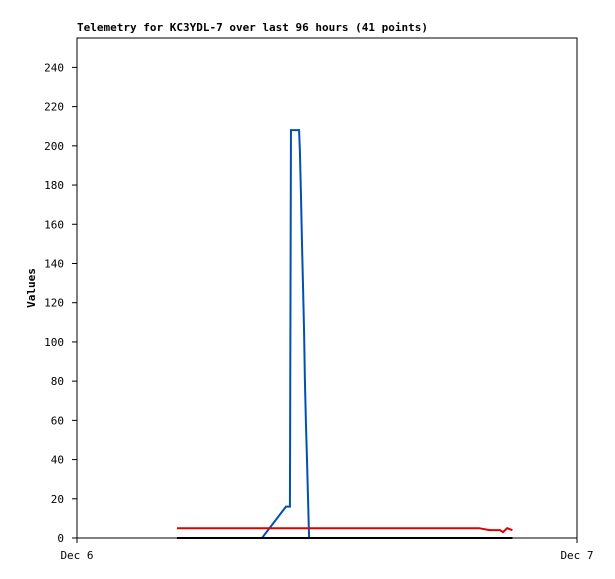 The image size is (615, 579). What do you see at coordinates (576, 555) in the screenshot?
I see `x-tick-label: Dec 7` at bounding box center [576, 555].